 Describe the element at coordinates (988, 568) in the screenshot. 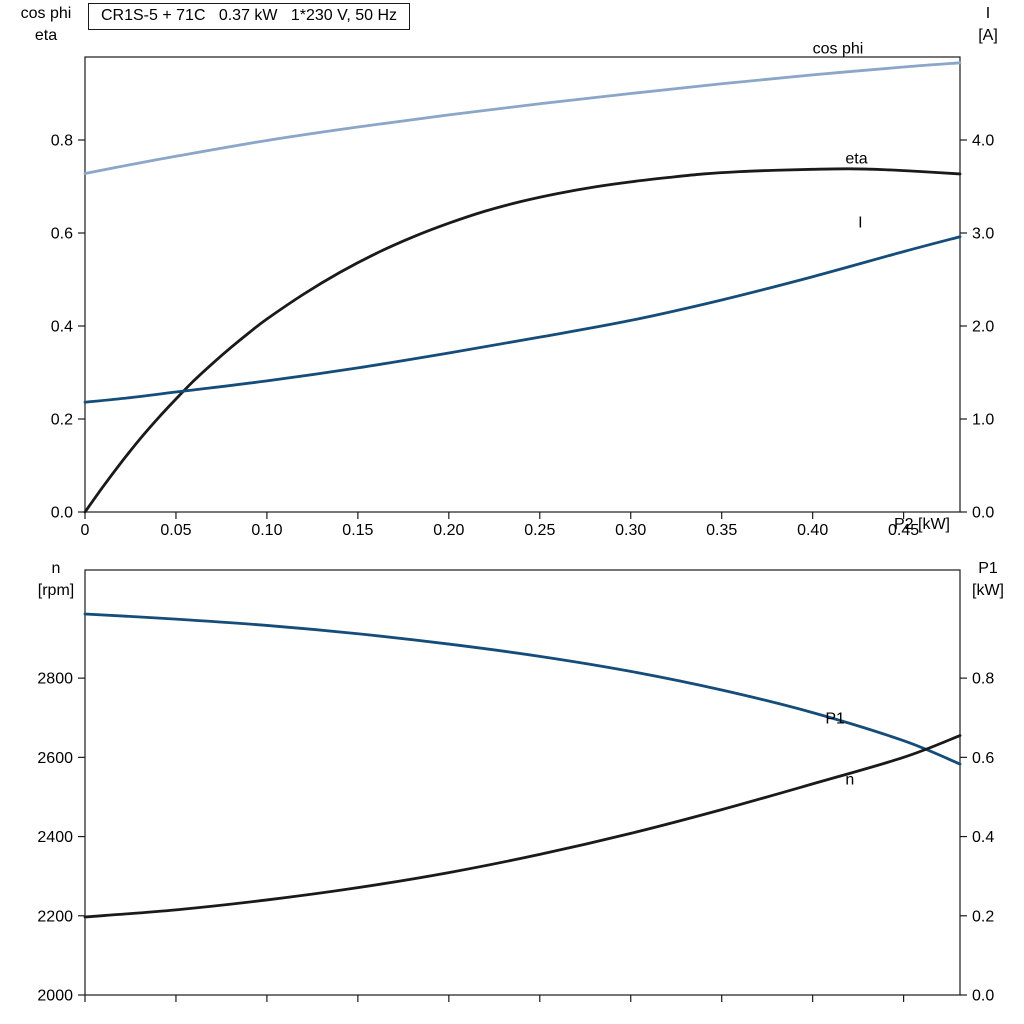

I see `axis-title-line: P1` at that location.